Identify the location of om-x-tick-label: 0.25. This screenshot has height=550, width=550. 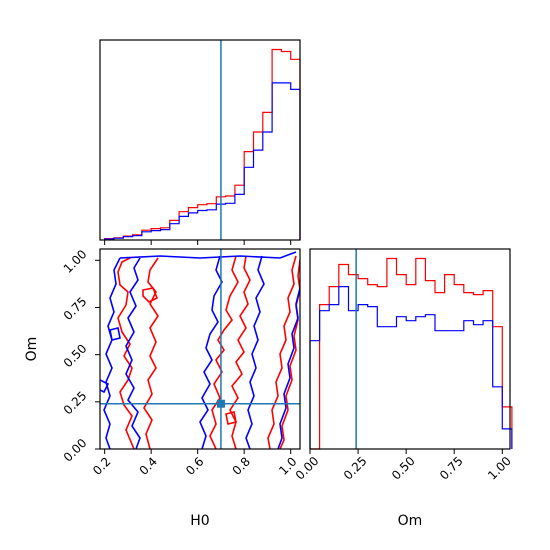
(355, 468).